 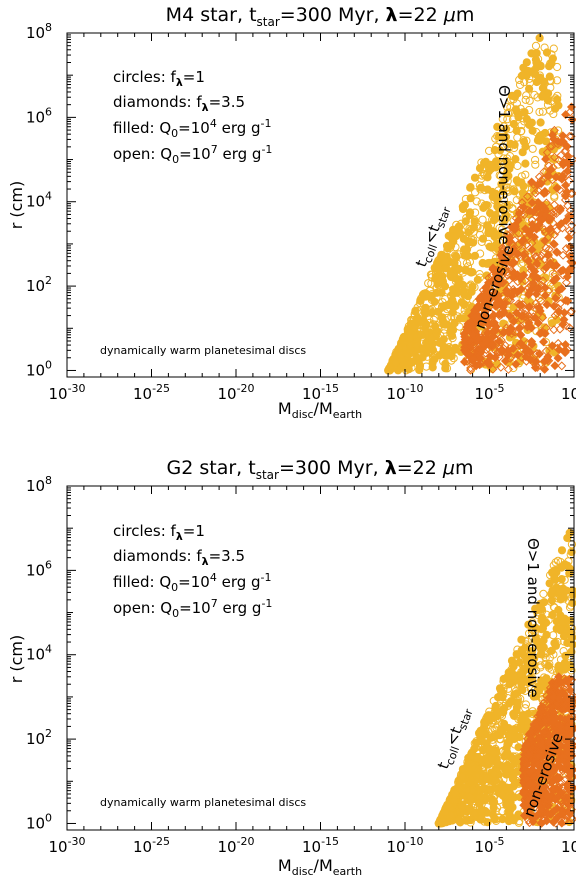 What do you see at coordinates (39, 821) in the screenshot?
I see `y-tick-label: 10⁰` at bounding box center [39, 821].